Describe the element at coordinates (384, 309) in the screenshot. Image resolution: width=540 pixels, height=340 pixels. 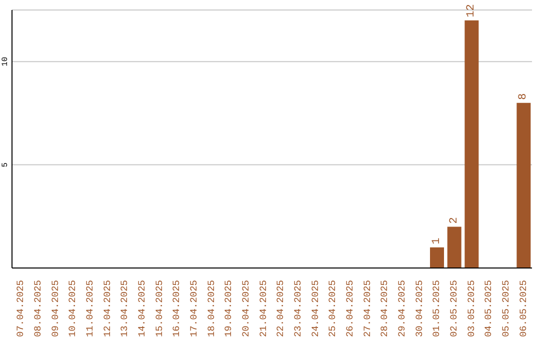
I see `x-tick-label: 28.04.2025` at that location.